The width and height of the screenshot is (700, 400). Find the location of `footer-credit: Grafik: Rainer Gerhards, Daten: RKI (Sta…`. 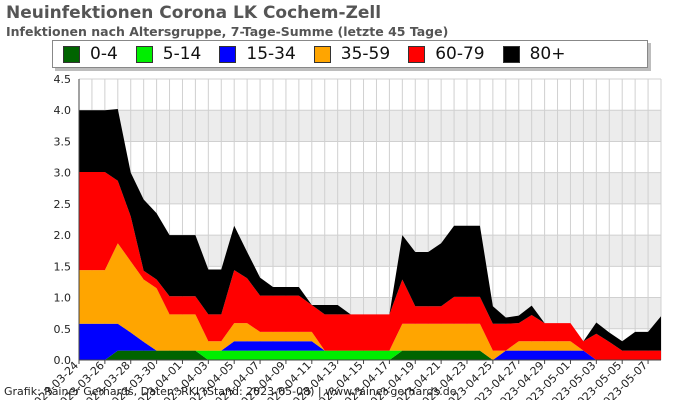

footer-credit: Grafik: Rainer Gerhards, Daten: RKI (Sta… is located at coordinates (230, 391).